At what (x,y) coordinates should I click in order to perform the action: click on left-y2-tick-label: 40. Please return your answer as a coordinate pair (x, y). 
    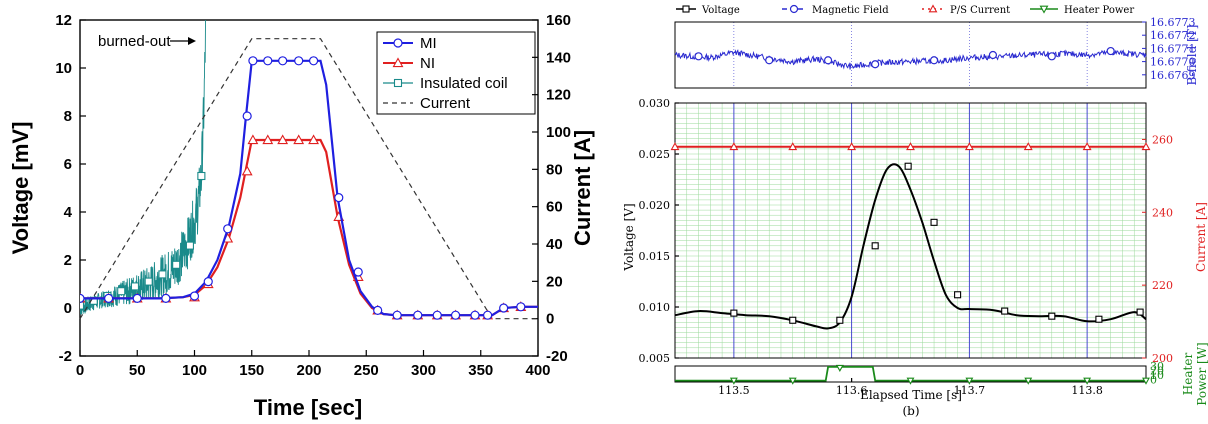
    Looking at the image, I should click on (554, 244).